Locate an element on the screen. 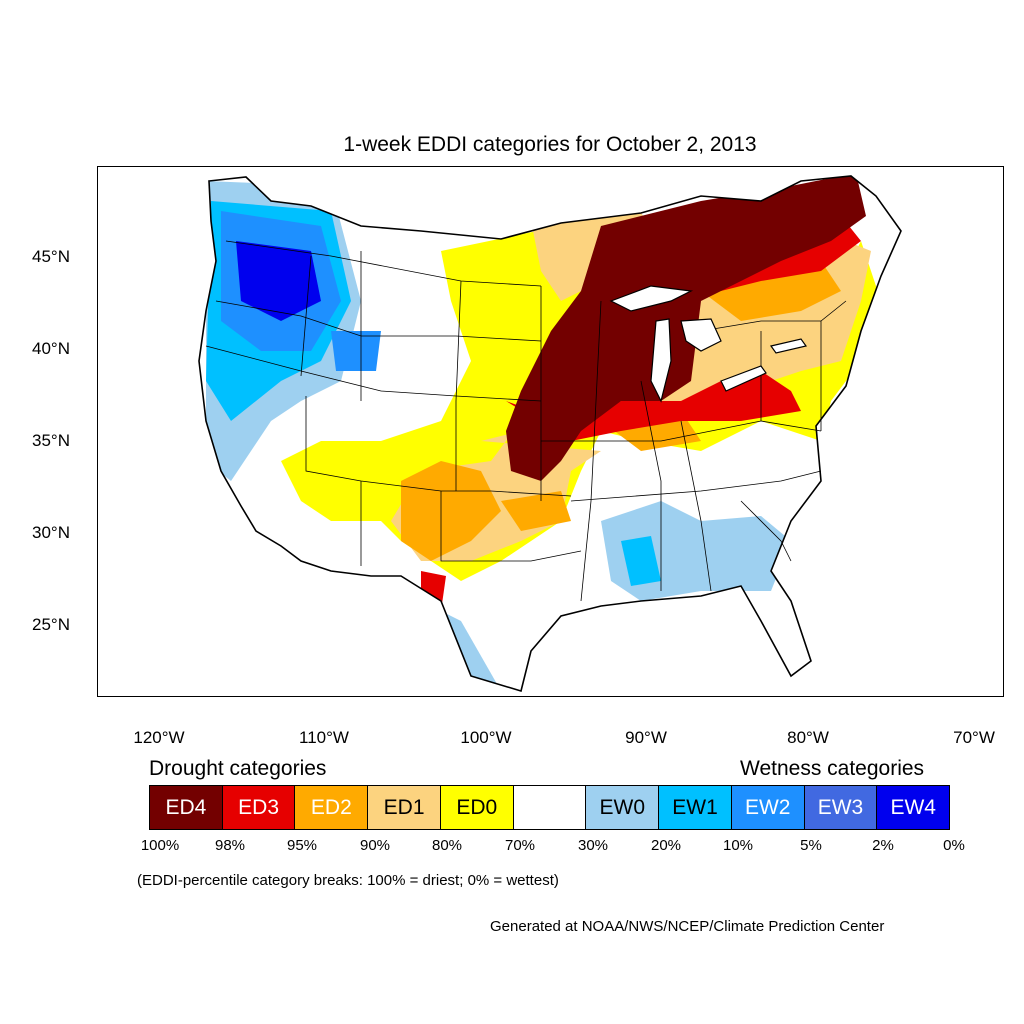 The height and width of the screenshot is (1024, 1024). legend-label: ED0 is located at coordinates (477, 807).